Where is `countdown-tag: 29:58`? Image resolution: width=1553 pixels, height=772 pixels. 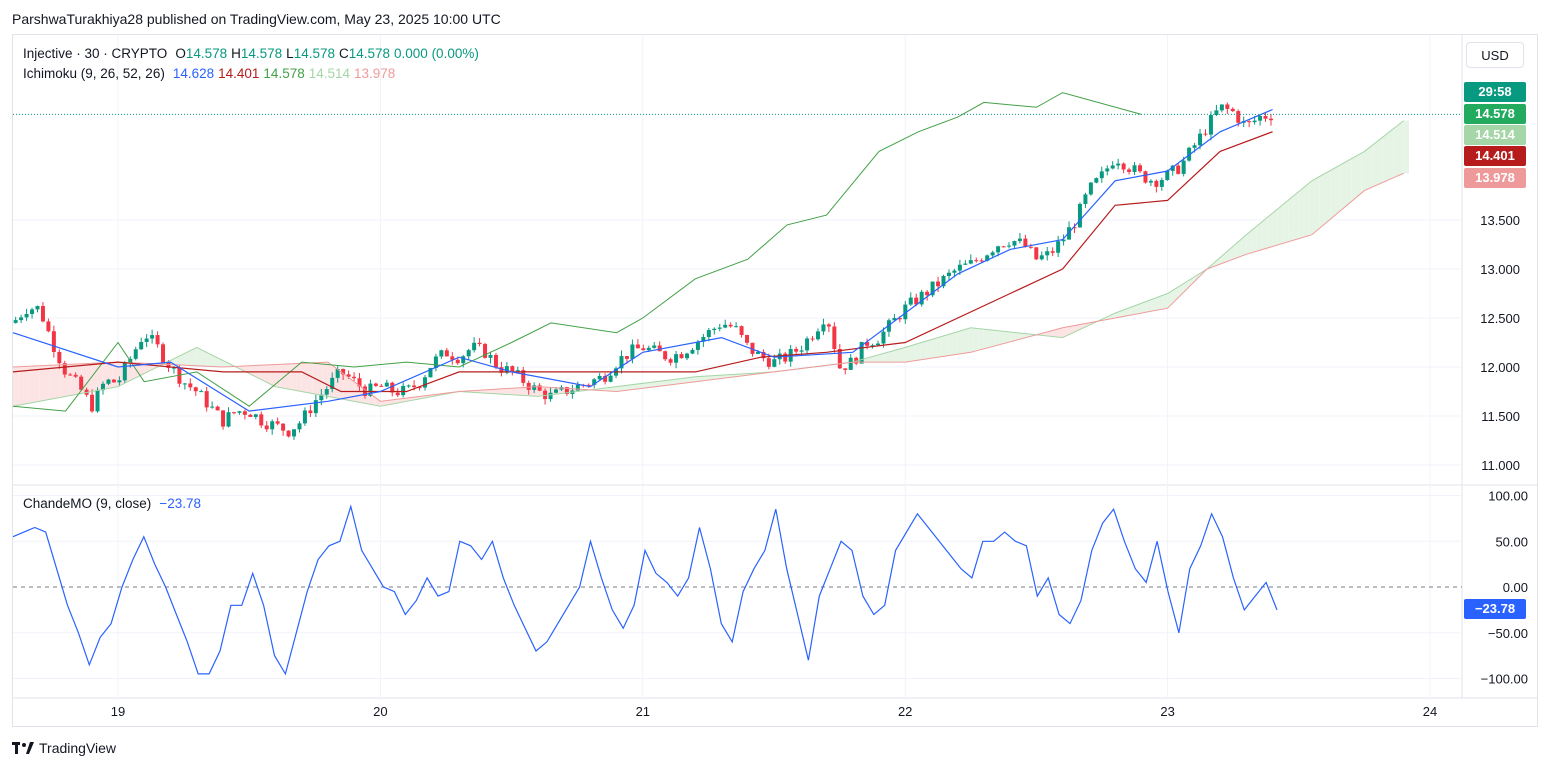 countdown-tag: 29:58 is located at coordinates (1495, 92).